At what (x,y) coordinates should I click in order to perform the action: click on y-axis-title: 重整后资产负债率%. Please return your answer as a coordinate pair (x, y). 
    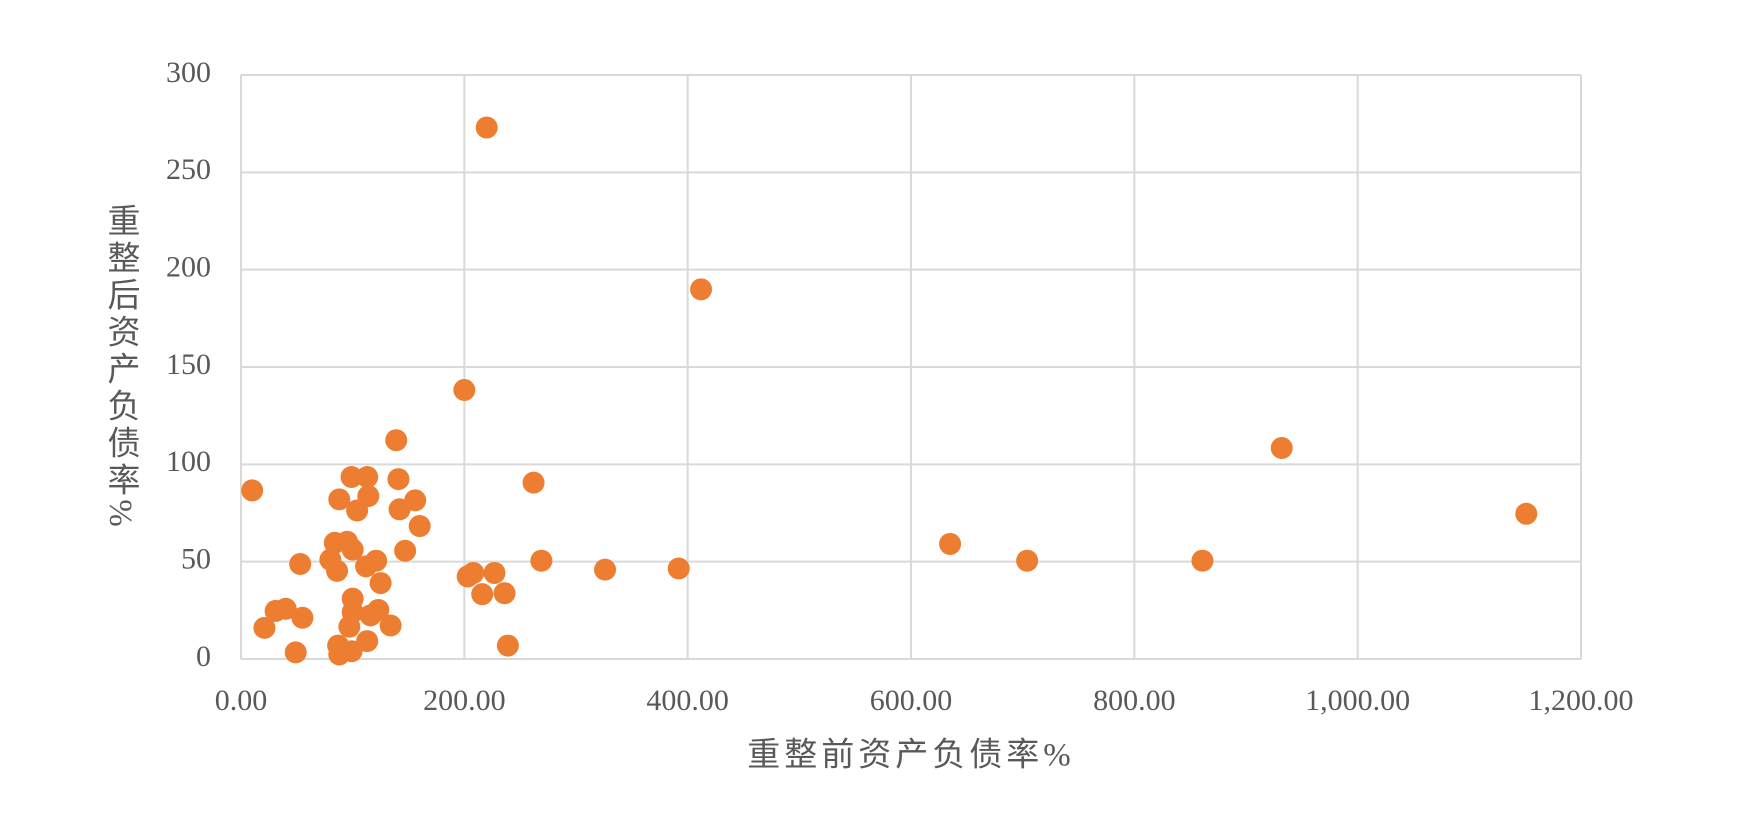
    Looking at the image, I should click on (121, 367).